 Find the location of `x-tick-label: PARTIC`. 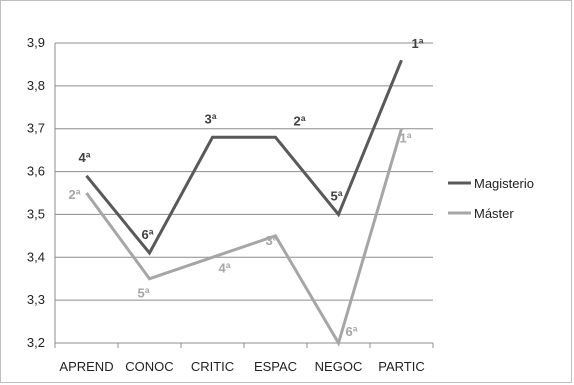

x-tick-label: PARTIC is located at coordinates (401, 366).